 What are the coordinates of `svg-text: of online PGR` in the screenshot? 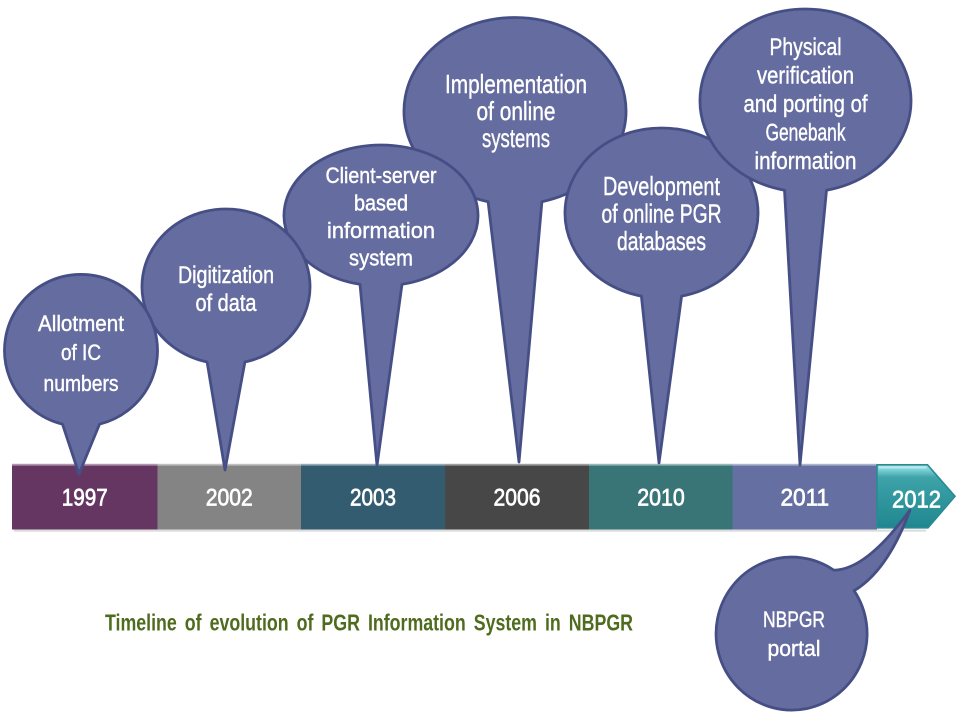 It's located at (662, 214).